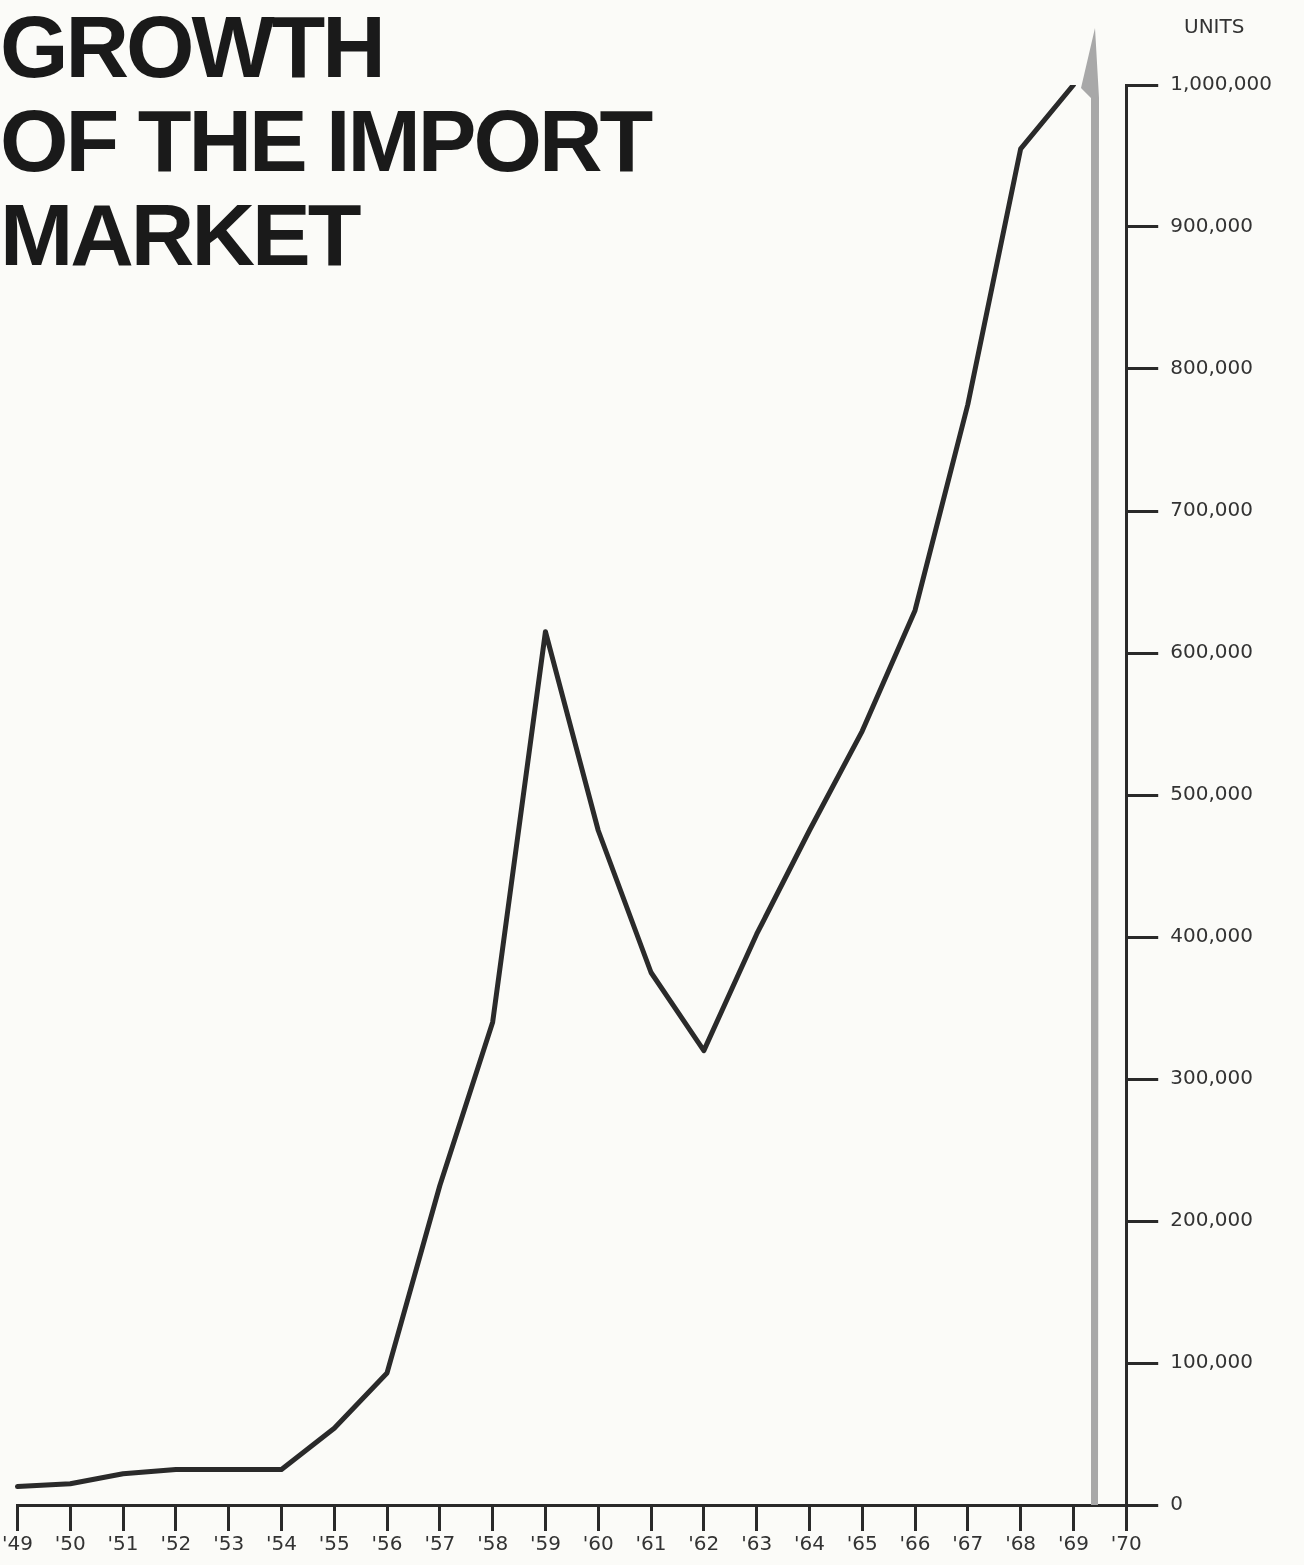  I want to click on y-axis-title: UNITS, so click(1214, 26).